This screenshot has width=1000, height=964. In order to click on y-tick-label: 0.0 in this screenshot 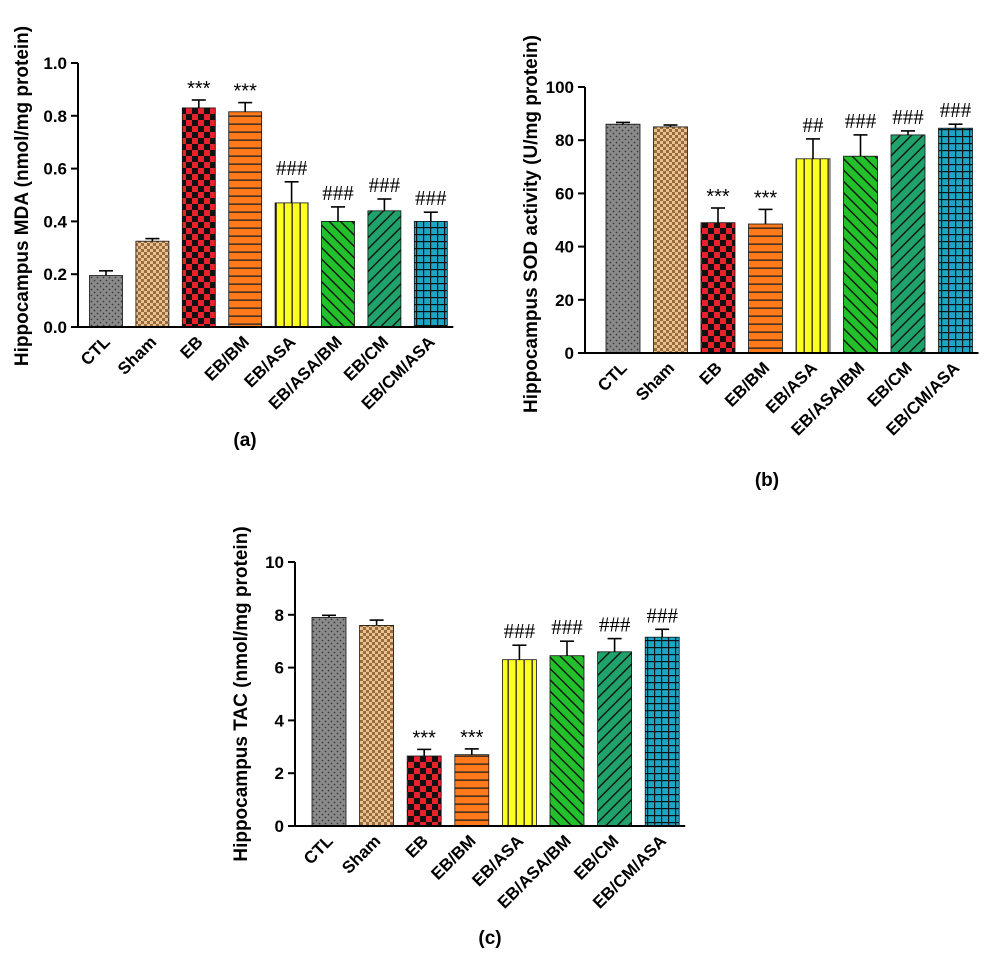, I will do `click(55, 327)`.